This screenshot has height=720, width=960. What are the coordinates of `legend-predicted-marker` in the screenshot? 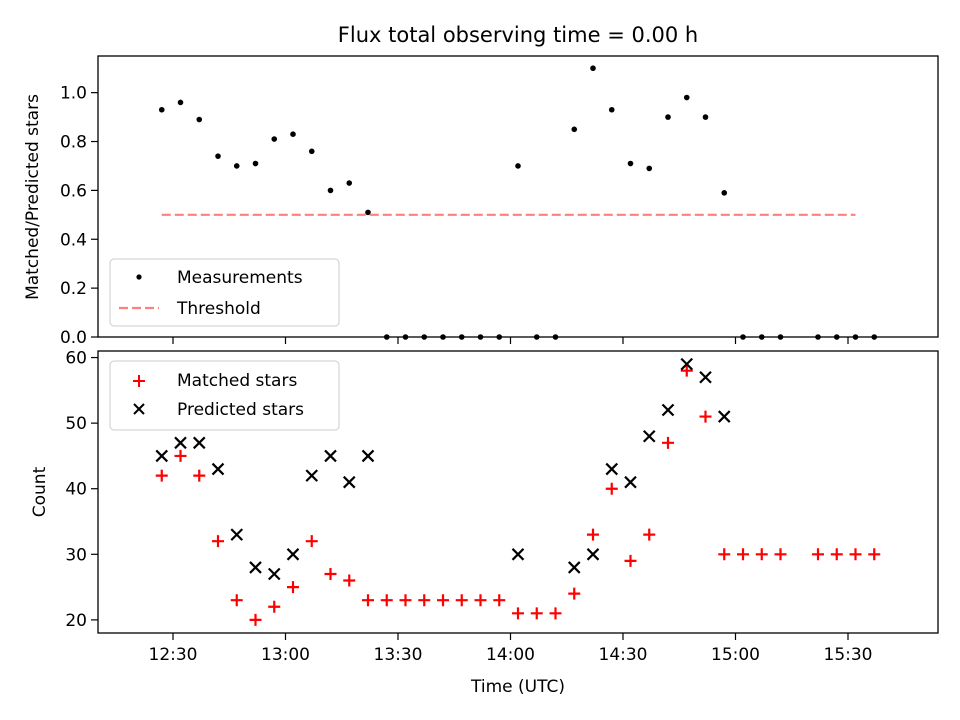 It's located at (139, 409).